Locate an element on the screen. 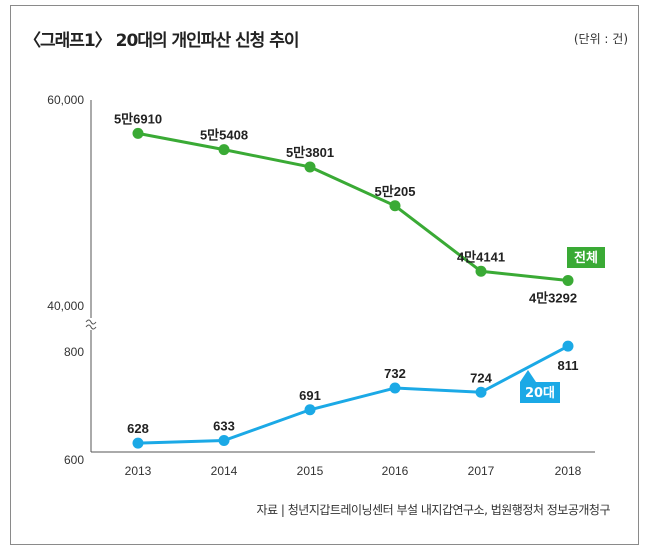 Image resolution: width=650 pixels, height=554 pixels. y-tick-label: 800 is located at coordinates (74, 352).